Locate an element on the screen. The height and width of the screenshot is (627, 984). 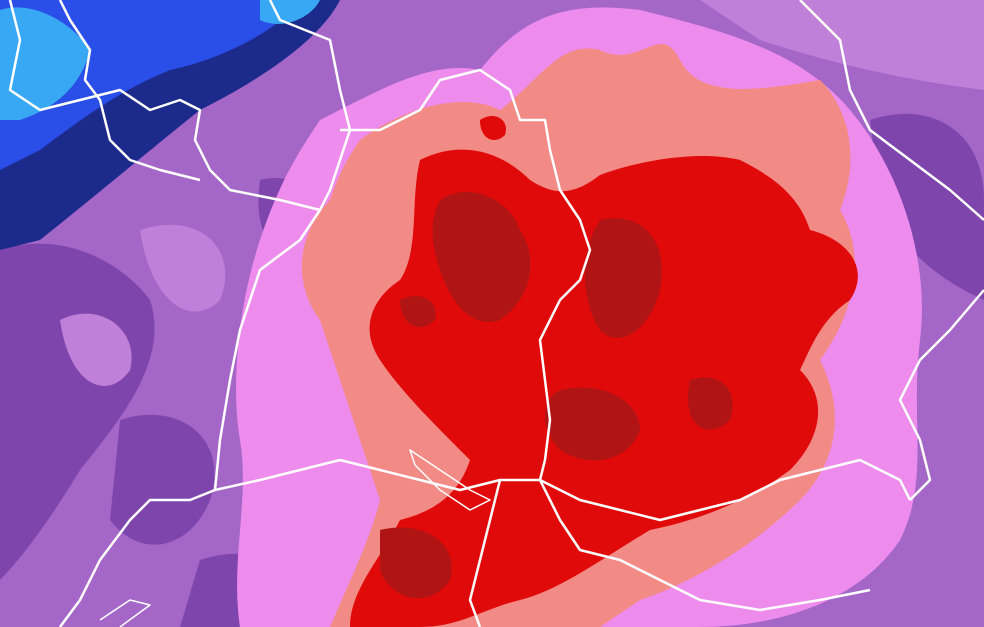
border-south is located at coordinates (563, 490).